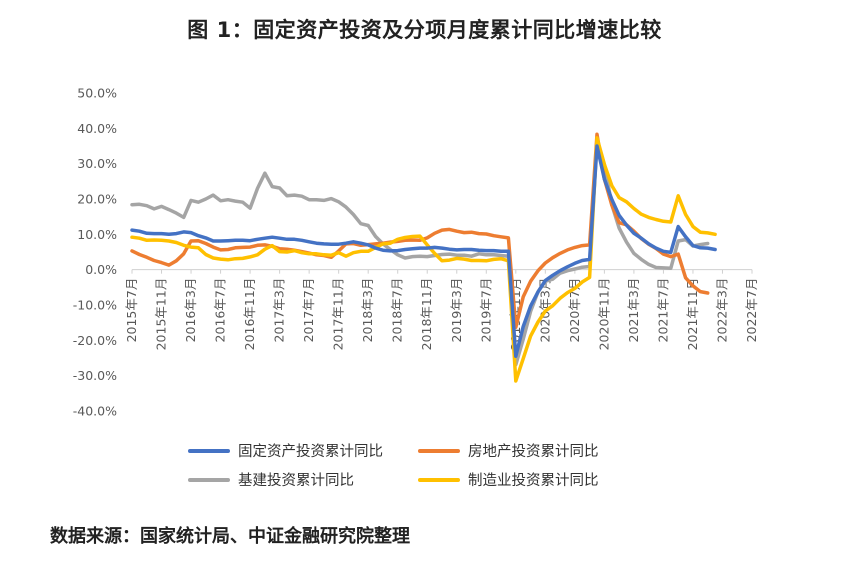 This screenshot has width=849, height=565. I want to click on legend-label-3: 制造业投资累计同比, so click(533, 480).